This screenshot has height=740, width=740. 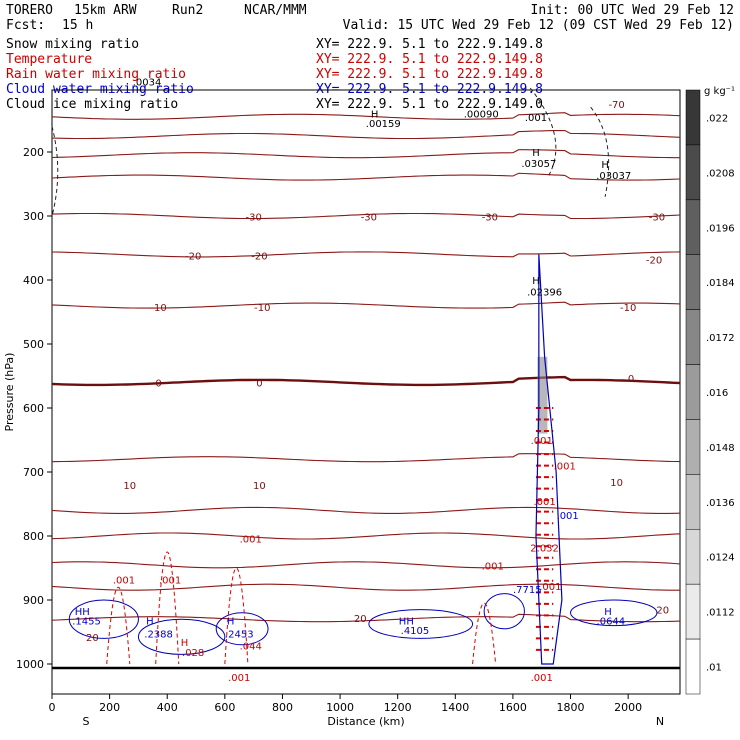 What do you see at coordinates (77, 25) in the screenshot?
I see `fcst-value: 15 h` at bounding box center [77, 25].